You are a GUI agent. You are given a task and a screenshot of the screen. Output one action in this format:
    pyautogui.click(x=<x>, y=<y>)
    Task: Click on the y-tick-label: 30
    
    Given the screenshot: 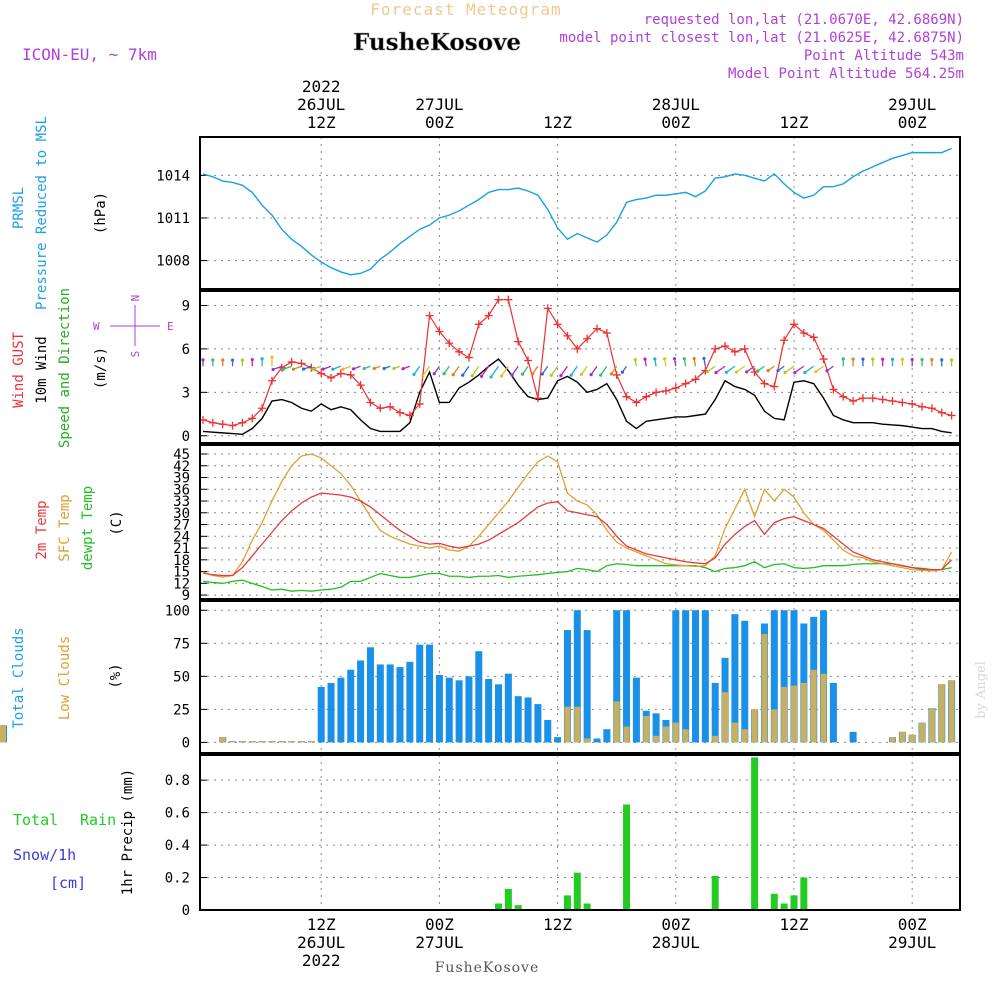 What is the action you would take?
    pyautogui.click(x=181, y=514)
    